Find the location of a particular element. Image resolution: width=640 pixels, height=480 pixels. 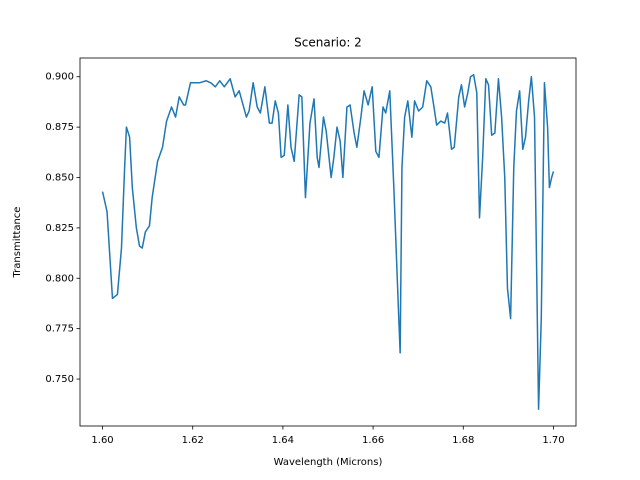

x-tick-label: 1.64 is located at coordinates (283, 440).